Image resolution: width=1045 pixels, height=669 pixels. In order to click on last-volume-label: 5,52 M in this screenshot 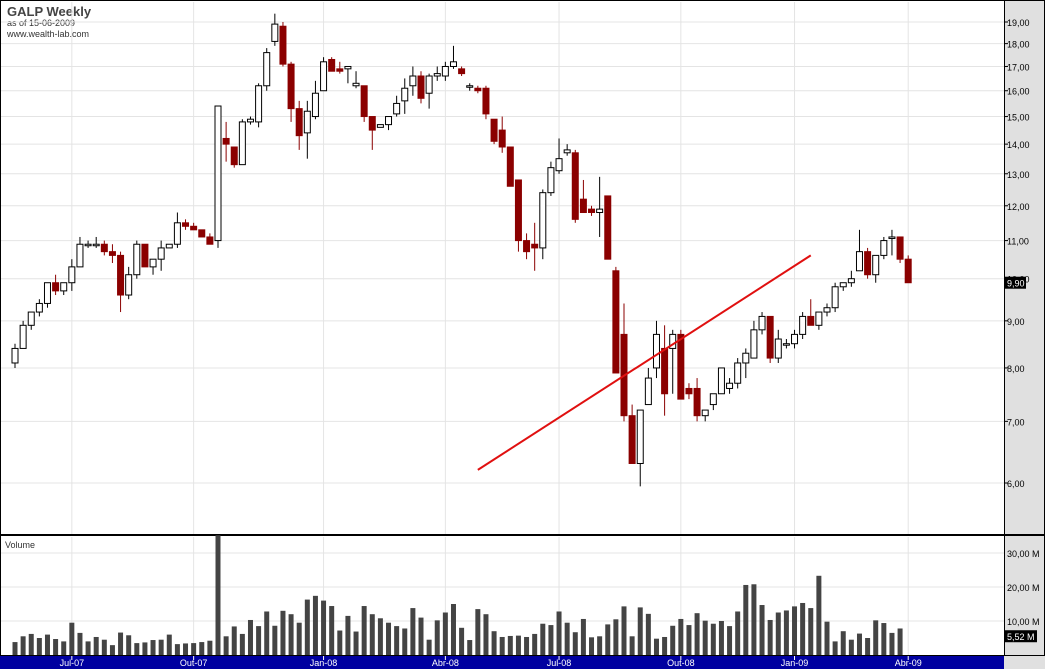, I will do `click(1021, 637)`.